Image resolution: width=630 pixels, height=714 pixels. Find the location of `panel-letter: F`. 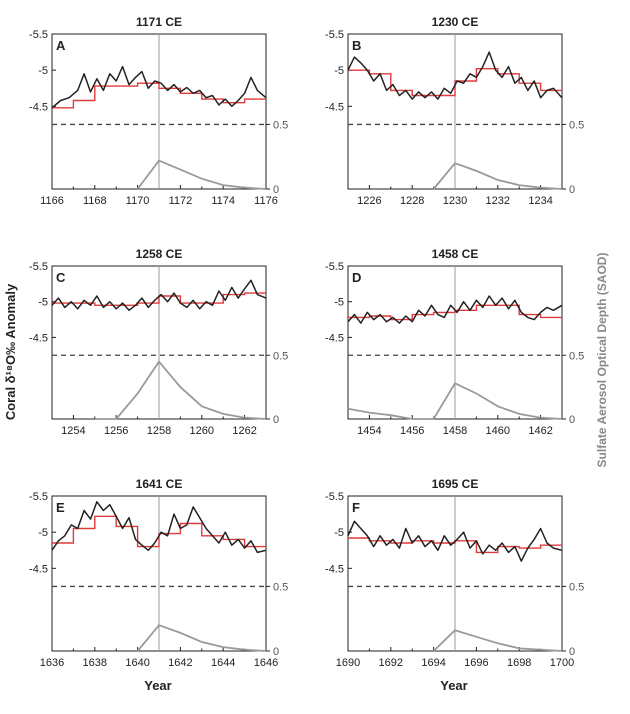

panel-letter: F is located at coordinates (356, 507).